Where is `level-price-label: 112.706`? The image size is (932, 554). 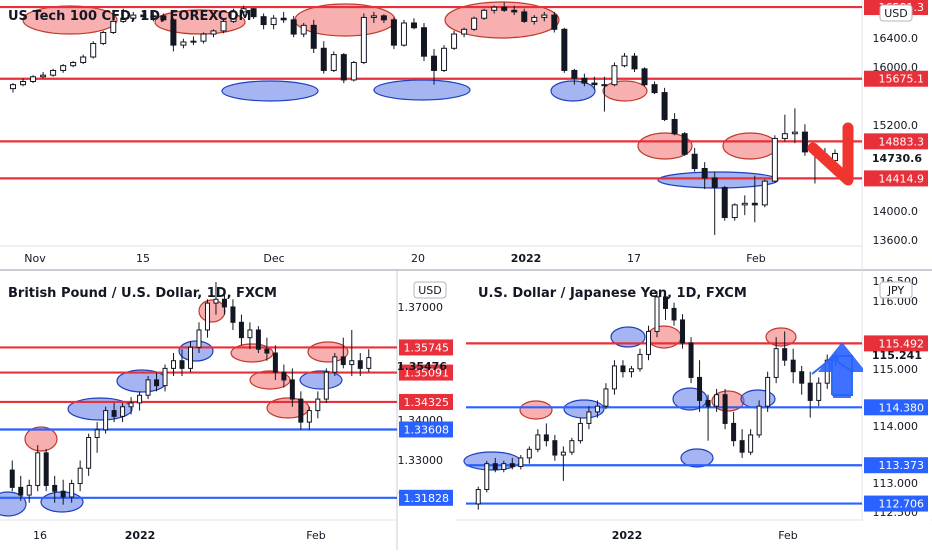
level-price-label: 112.706 is located at coordinates (902, 504).